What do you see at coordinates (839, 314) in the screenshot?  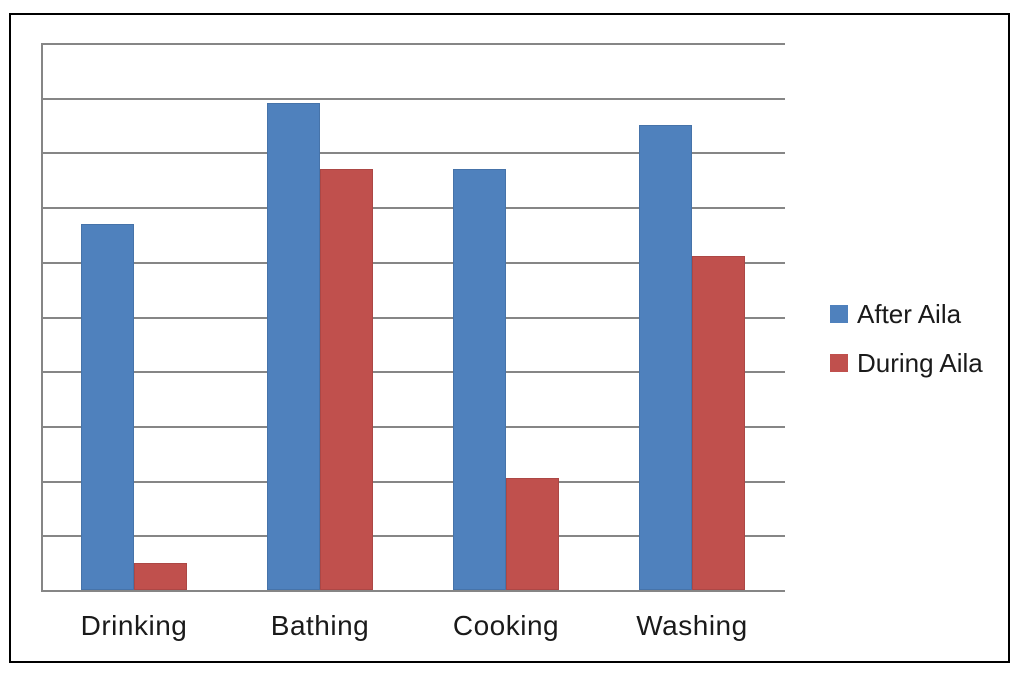 I see `legend-swatch-blue-icon` at bounding box center [839, 314].